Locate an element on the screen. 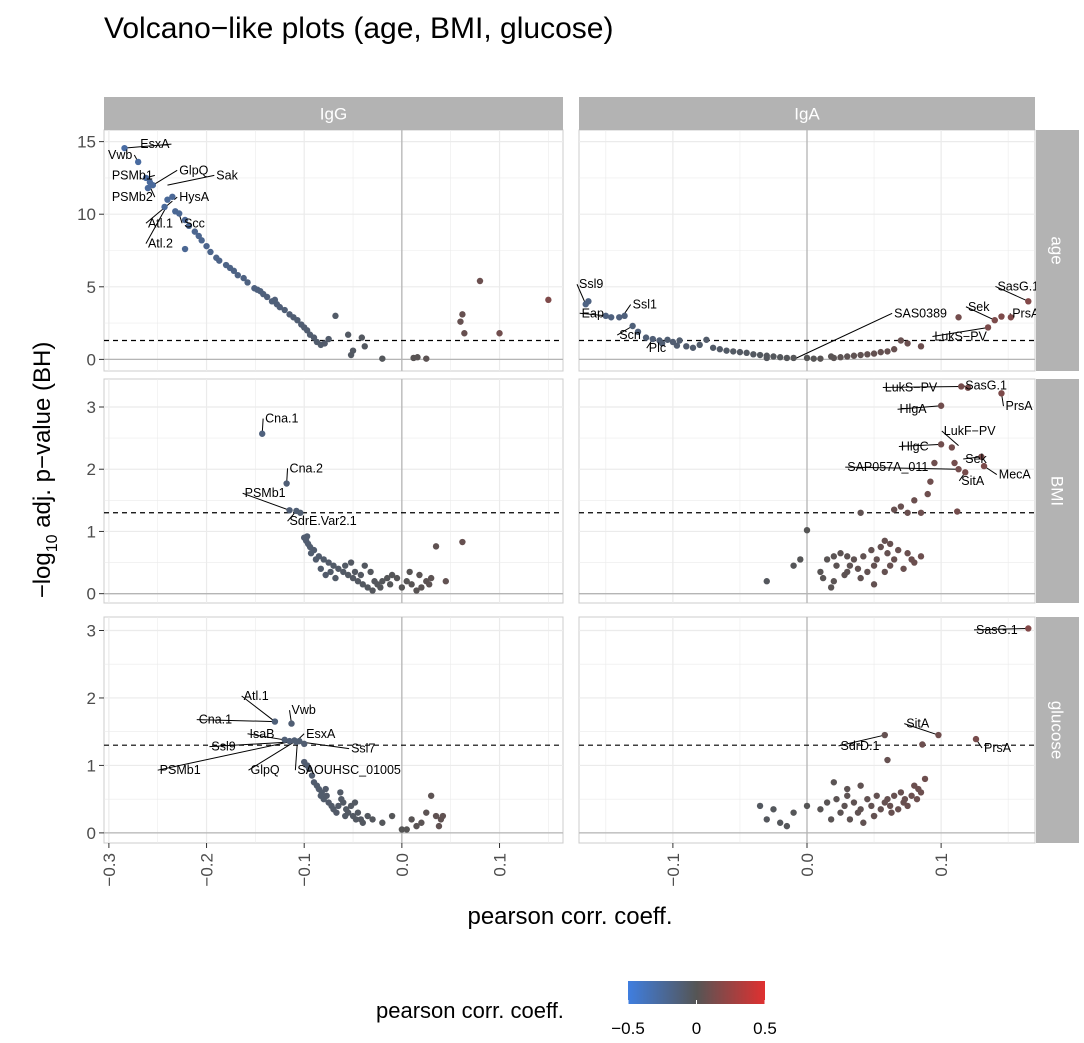 The height and width of the screenshot is (1043, 1084). leader-Atl.1 is located at coordinates (159, 212).